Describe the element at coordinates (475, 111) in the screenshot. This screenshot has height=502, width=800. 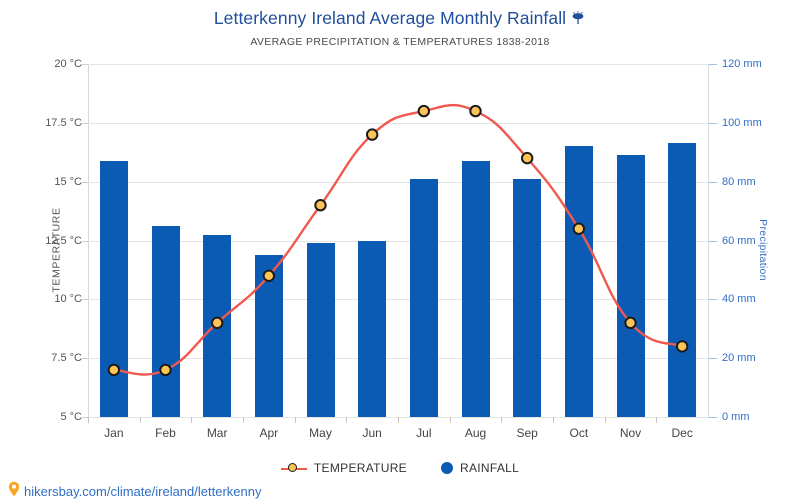
I see `temperature-marker: Aug 18 °C` at that location.